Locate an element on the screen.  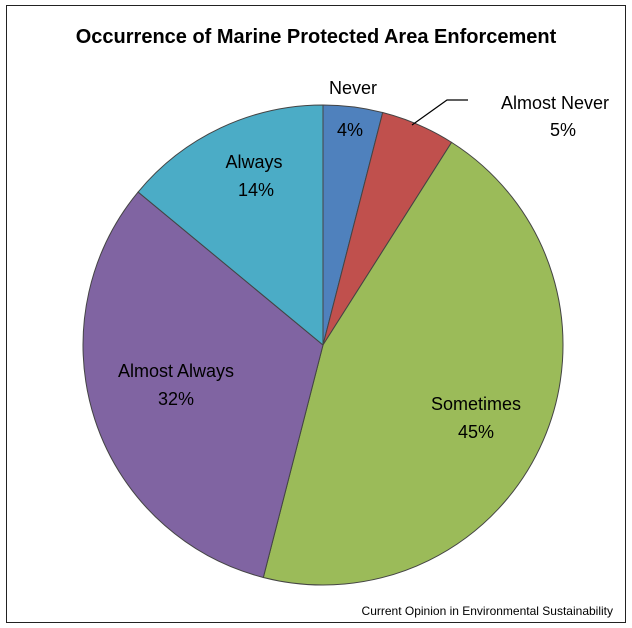
pie-slice-always is located at coordinates (230, 225).